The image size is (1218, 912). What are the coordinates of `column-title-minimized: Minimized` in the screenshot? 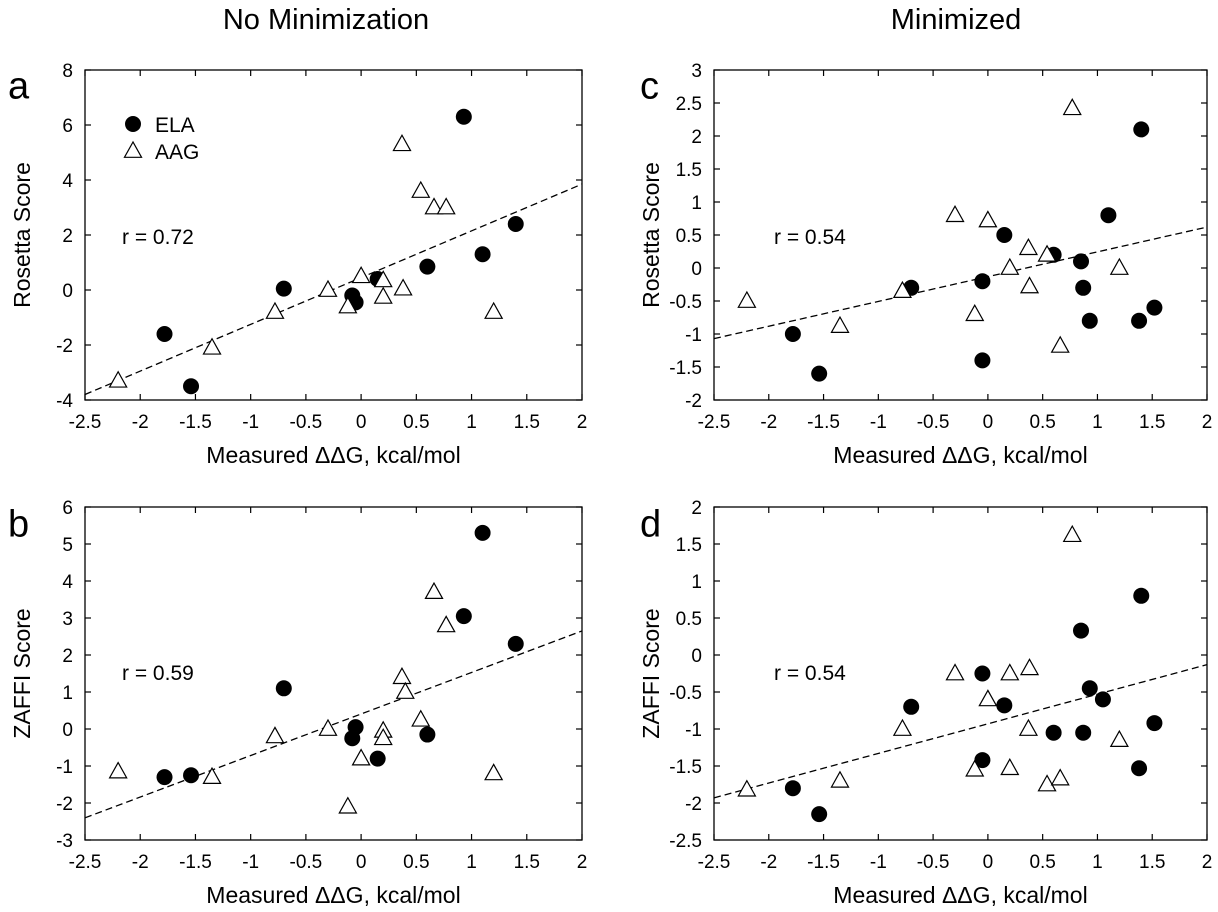 It's located at (956, 20).